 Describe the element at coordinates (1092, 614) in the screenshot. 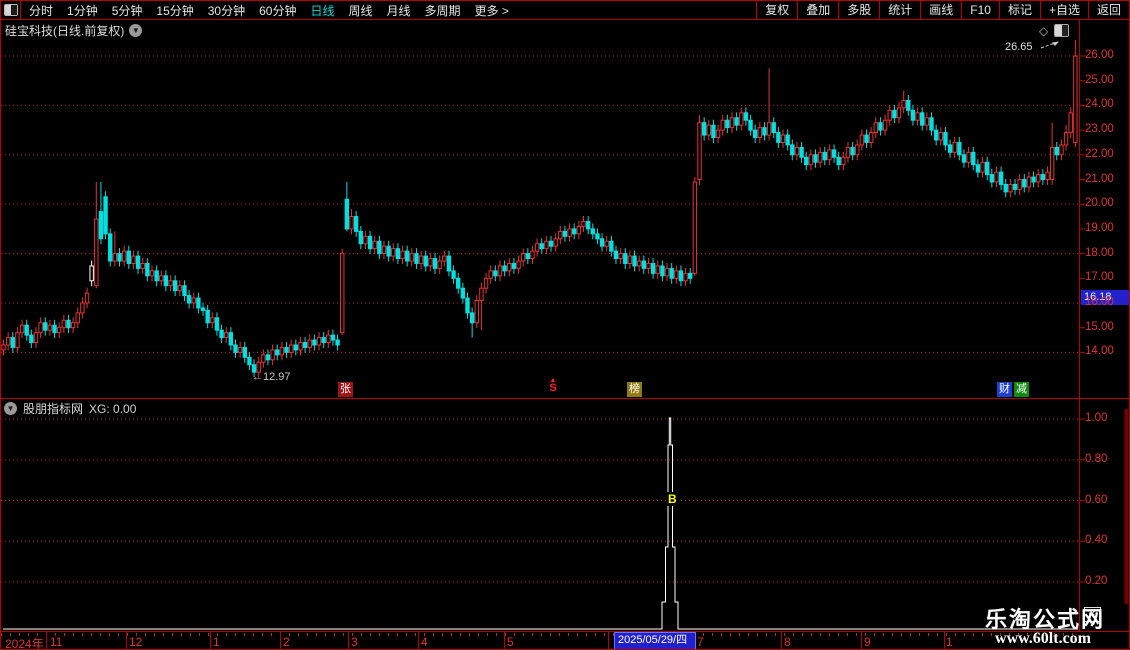

I see `panel-zoom-icon: ✕` at that location.